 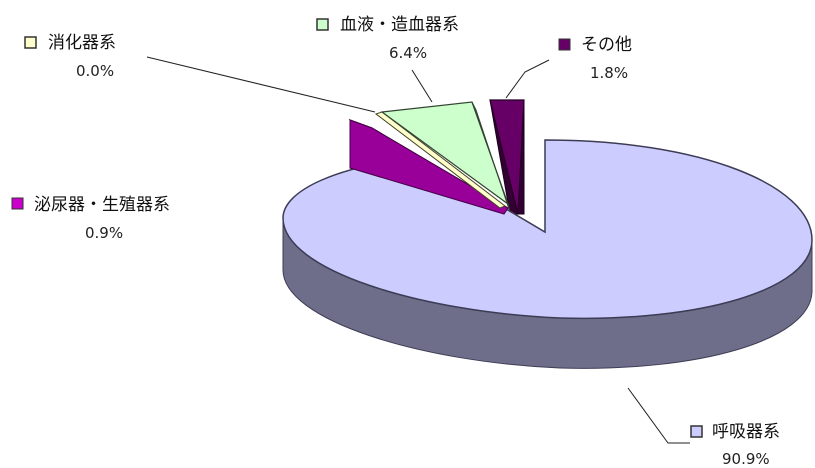 What do you see at coordinates (399, 25) in the screenshot?
I see `label-blood-name: 血液・造血器系` at bounding box center [399, 25].